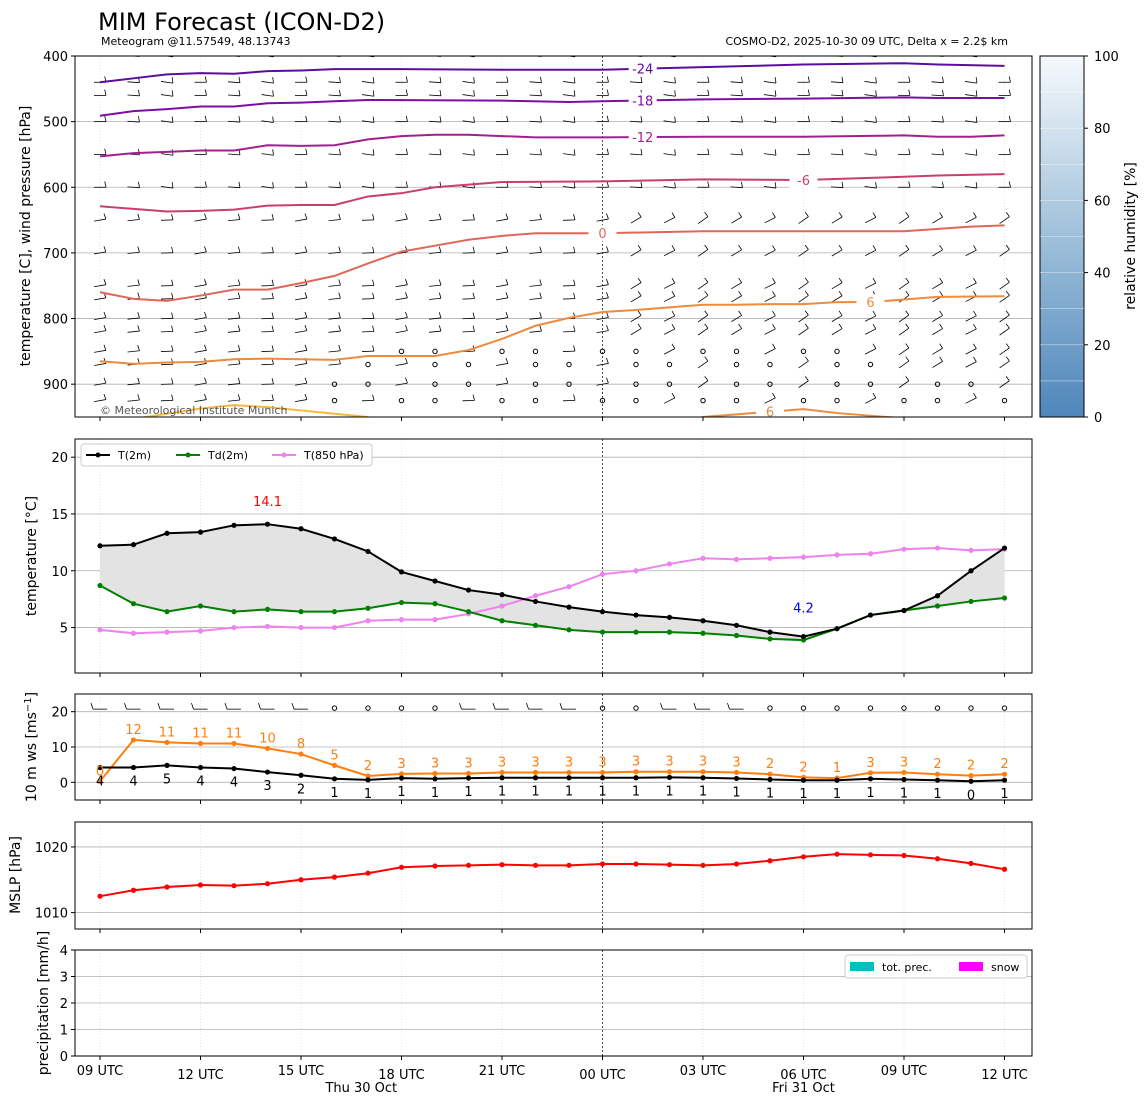 The image size is (1148, 1109). I want to click on wind-speed-value-label: 2, so click(301, 789).